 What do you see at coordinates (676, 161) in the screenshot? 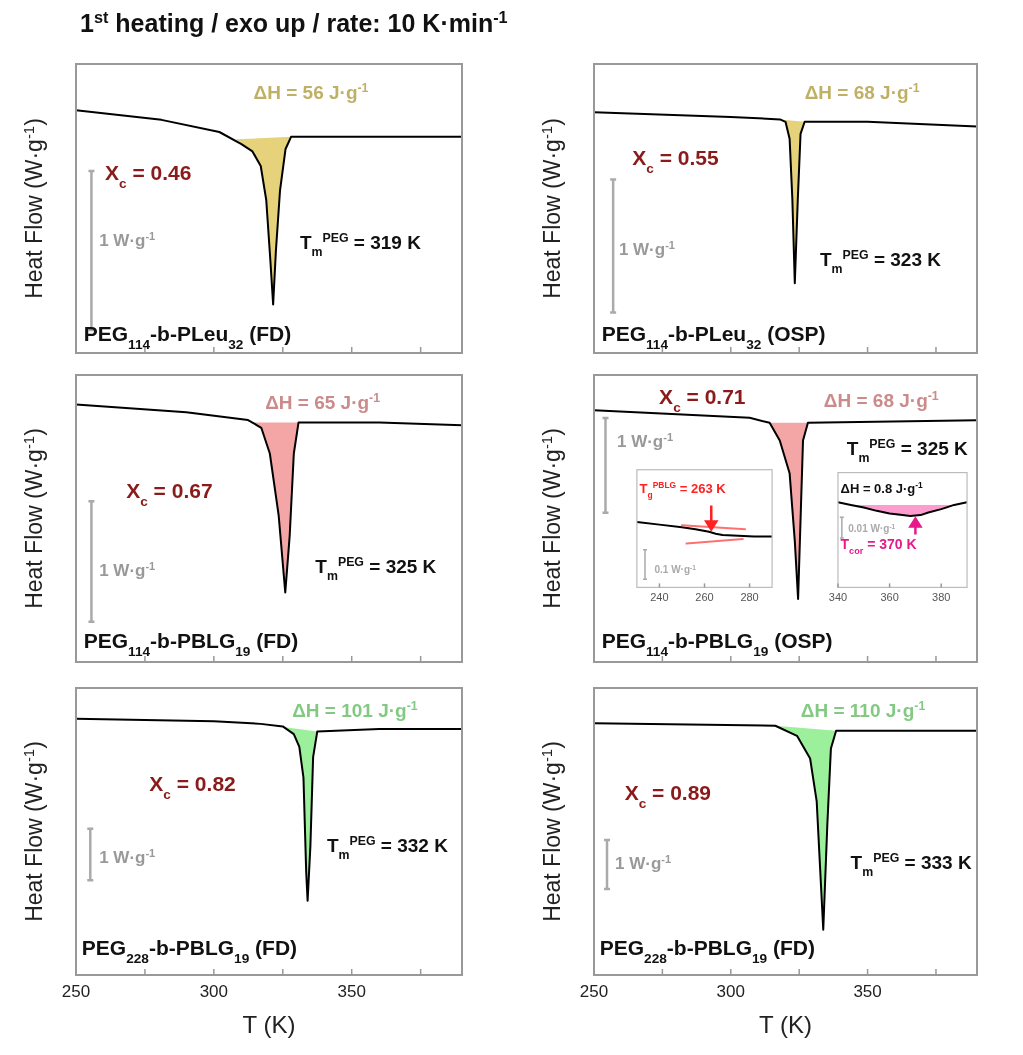
I see `annotation: X$_{c}$ = 0.55` at bounding box center [676, 161].